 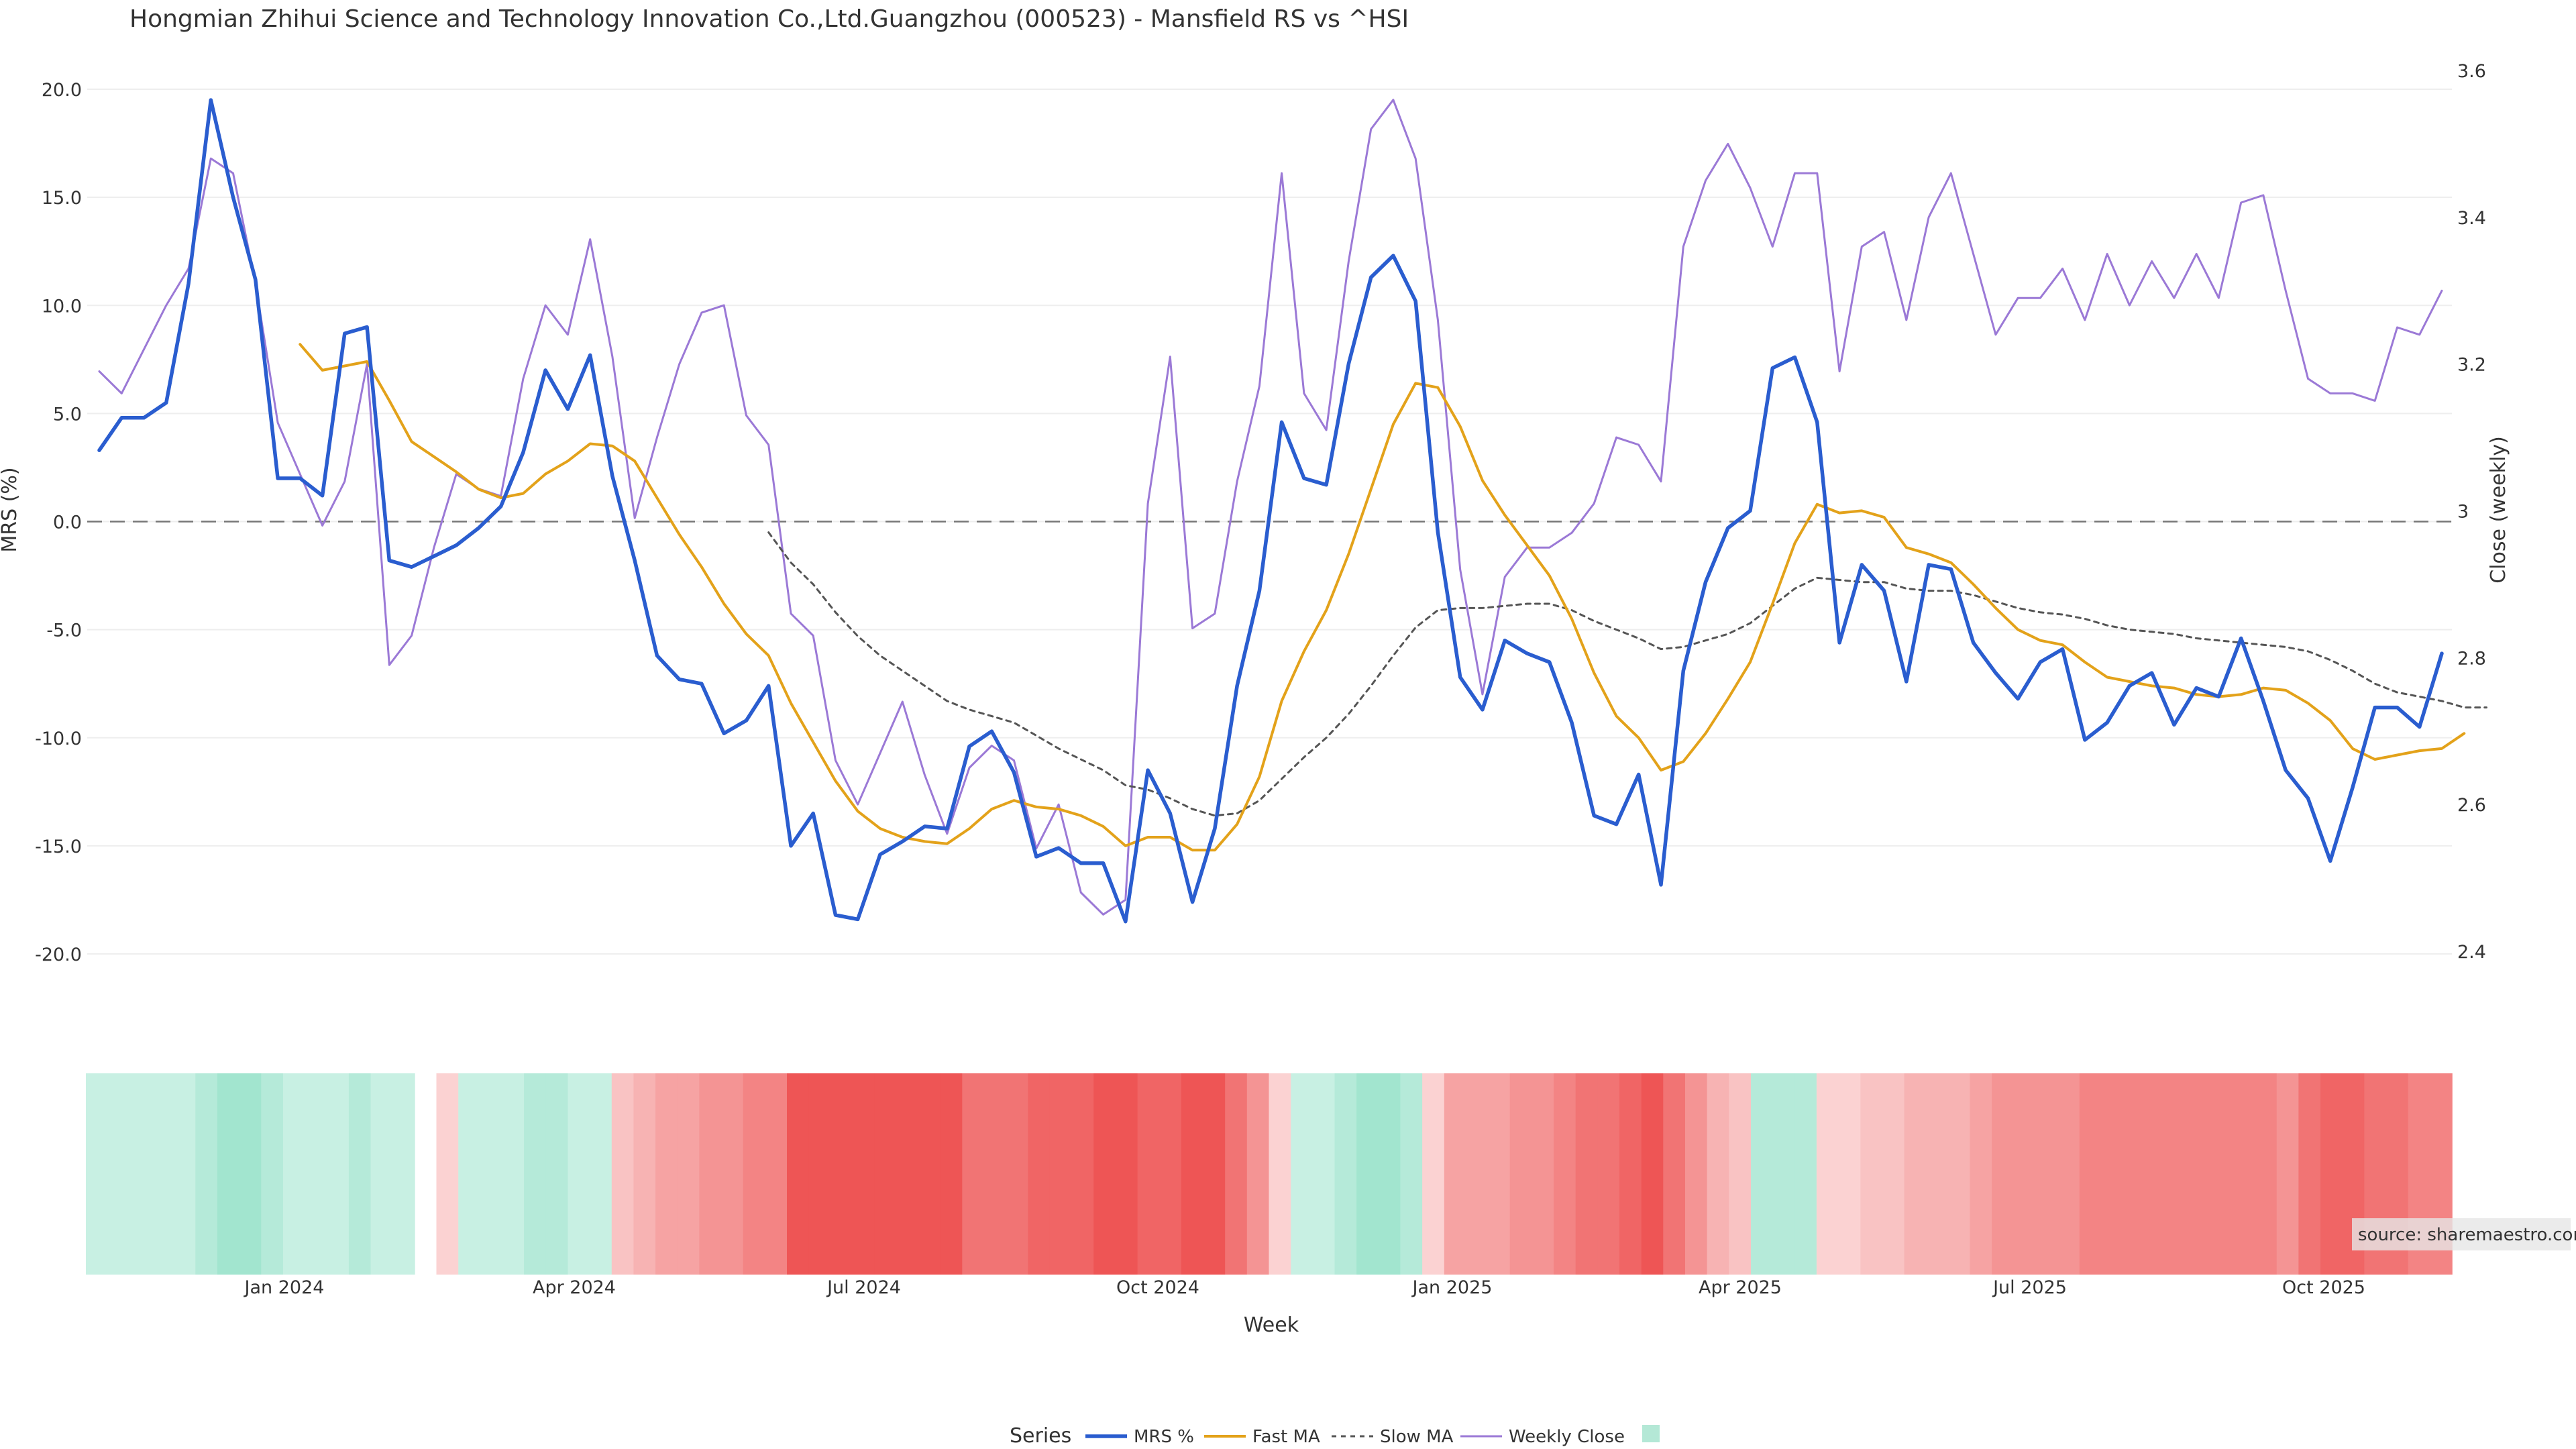 What do you see at coordinates (2471, 952) in the screenshot?
I see `y-tick-right: 2.4` at bounding box center [2471, 952].